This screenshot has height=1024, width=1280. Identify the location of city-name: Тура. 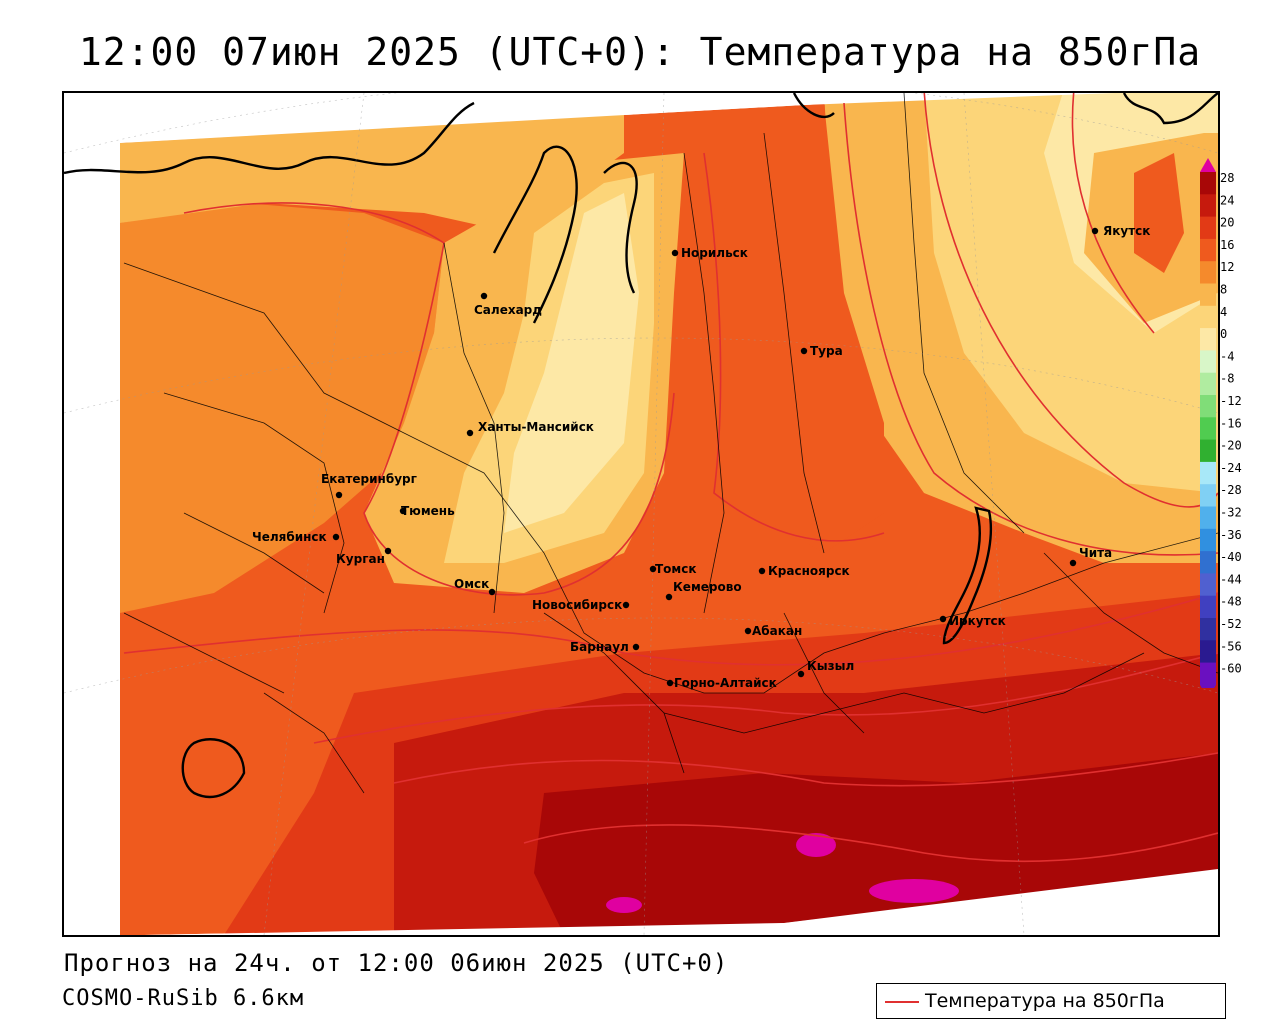
(826, 351).